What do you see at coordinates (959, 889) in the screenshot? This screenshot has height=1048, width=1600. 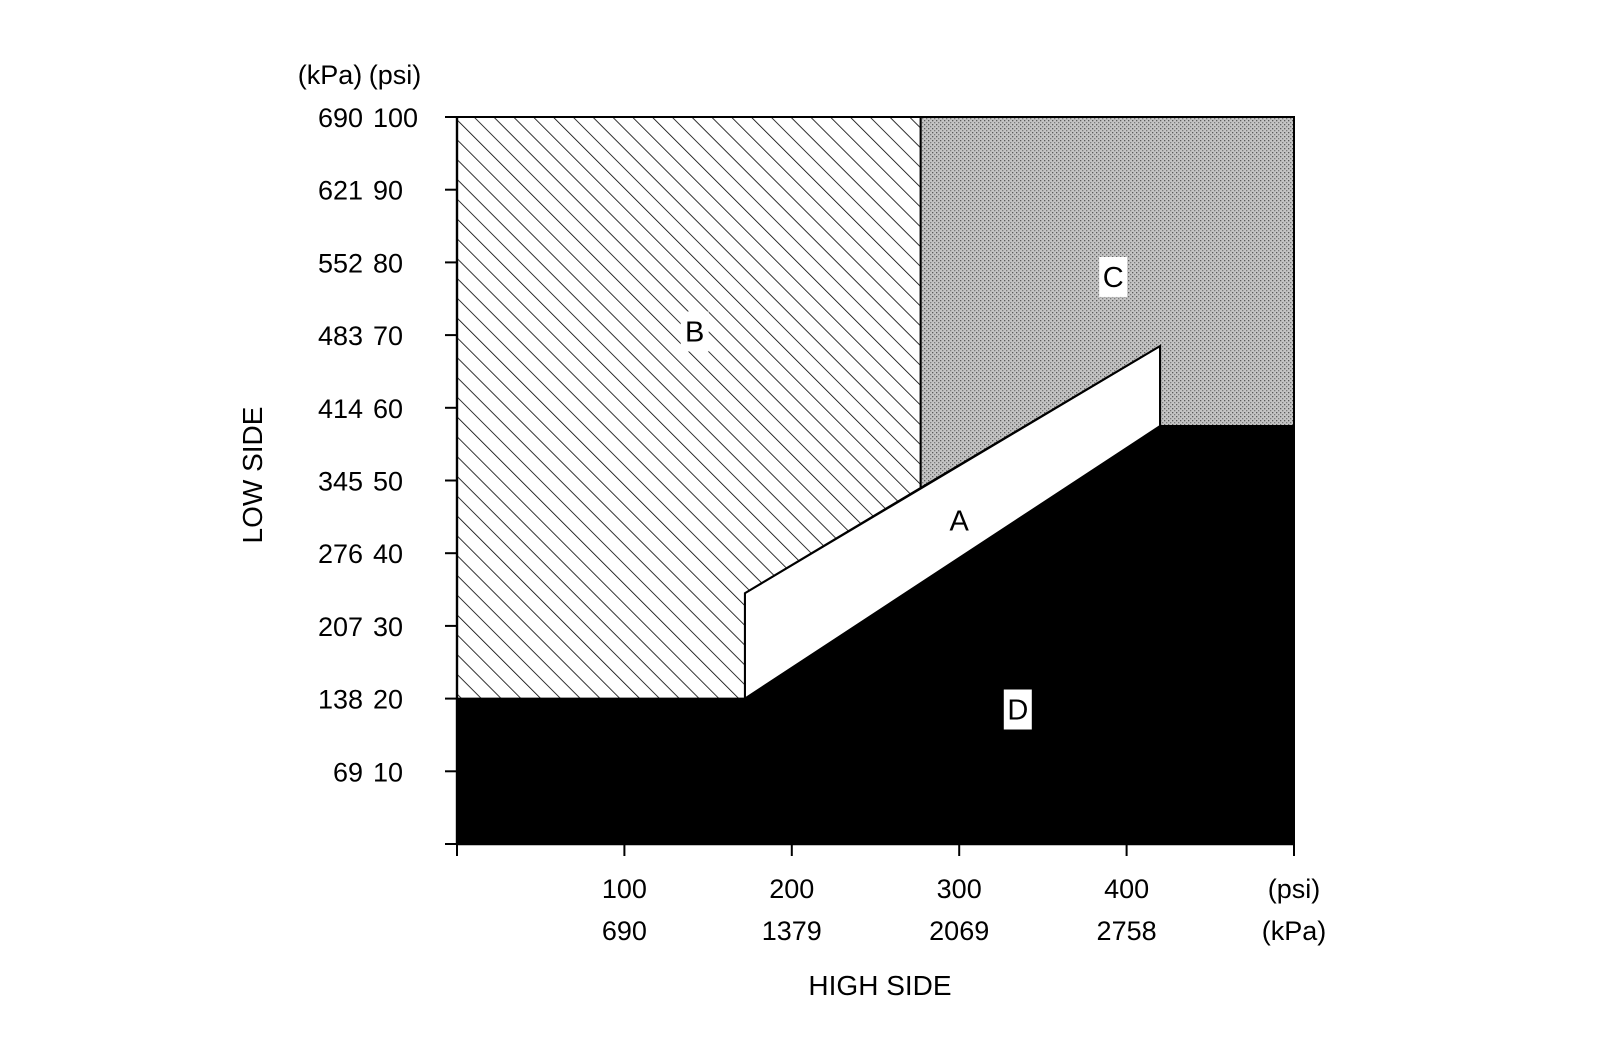 I see `x-tick-label-psi: 300` at bounding box center [959, 889].